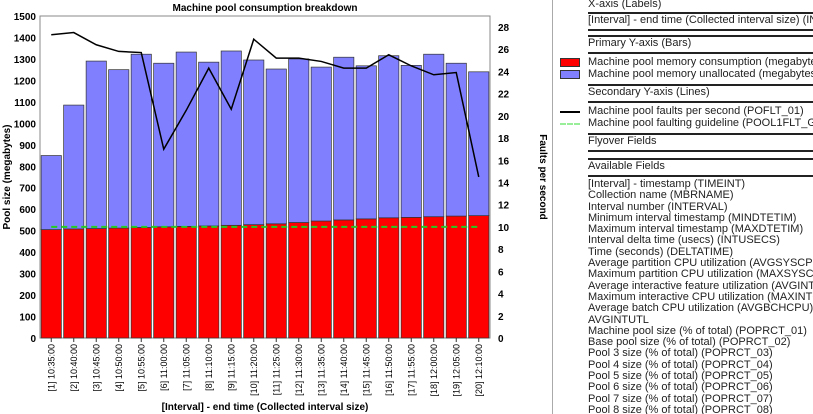  What do you see at coordinates (276, 369) in the screenshot?
I see `x-tick-label: [11] 11:25:00` at bounding box center [276, 369].